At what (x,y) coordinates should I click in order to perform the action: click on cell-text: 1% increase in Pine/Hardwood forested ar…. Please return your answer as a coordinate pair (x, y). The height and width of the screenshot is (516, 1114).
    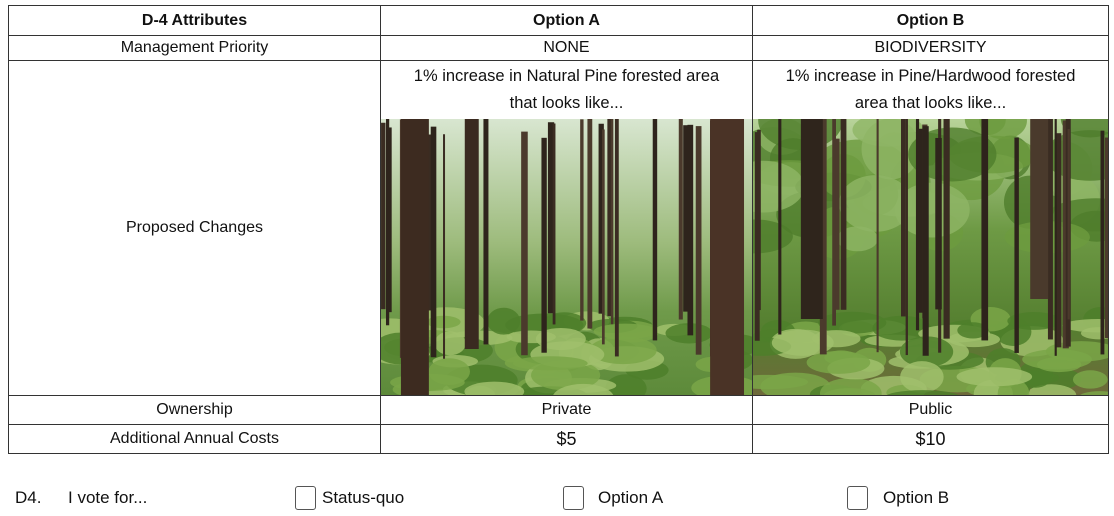
    Looking at the image, I should click on (930, 89).